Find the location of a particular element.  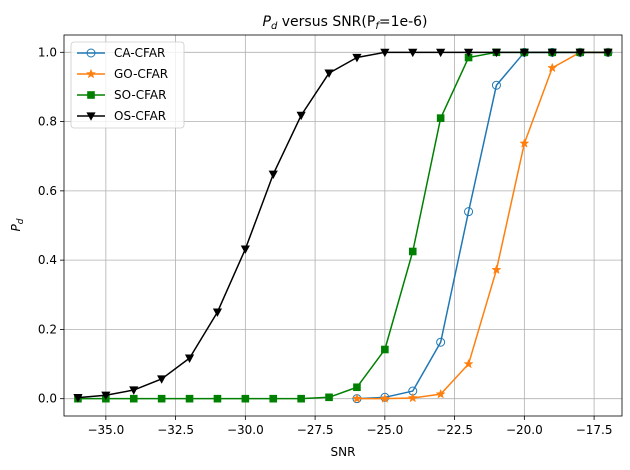

y-tick-label: 0.0 is located at coordinates (47, 399).